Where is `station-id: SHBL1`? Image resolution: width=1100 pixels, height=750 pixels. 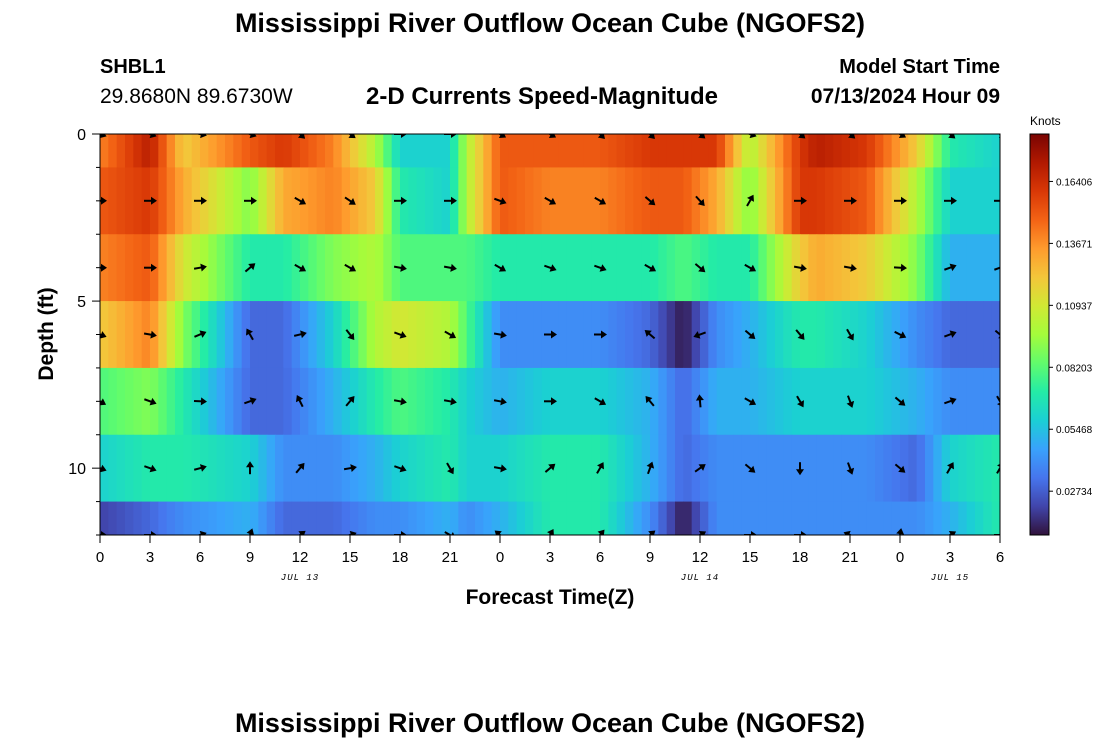 station-id: SHBL1 is located at coordinates (133, 67).